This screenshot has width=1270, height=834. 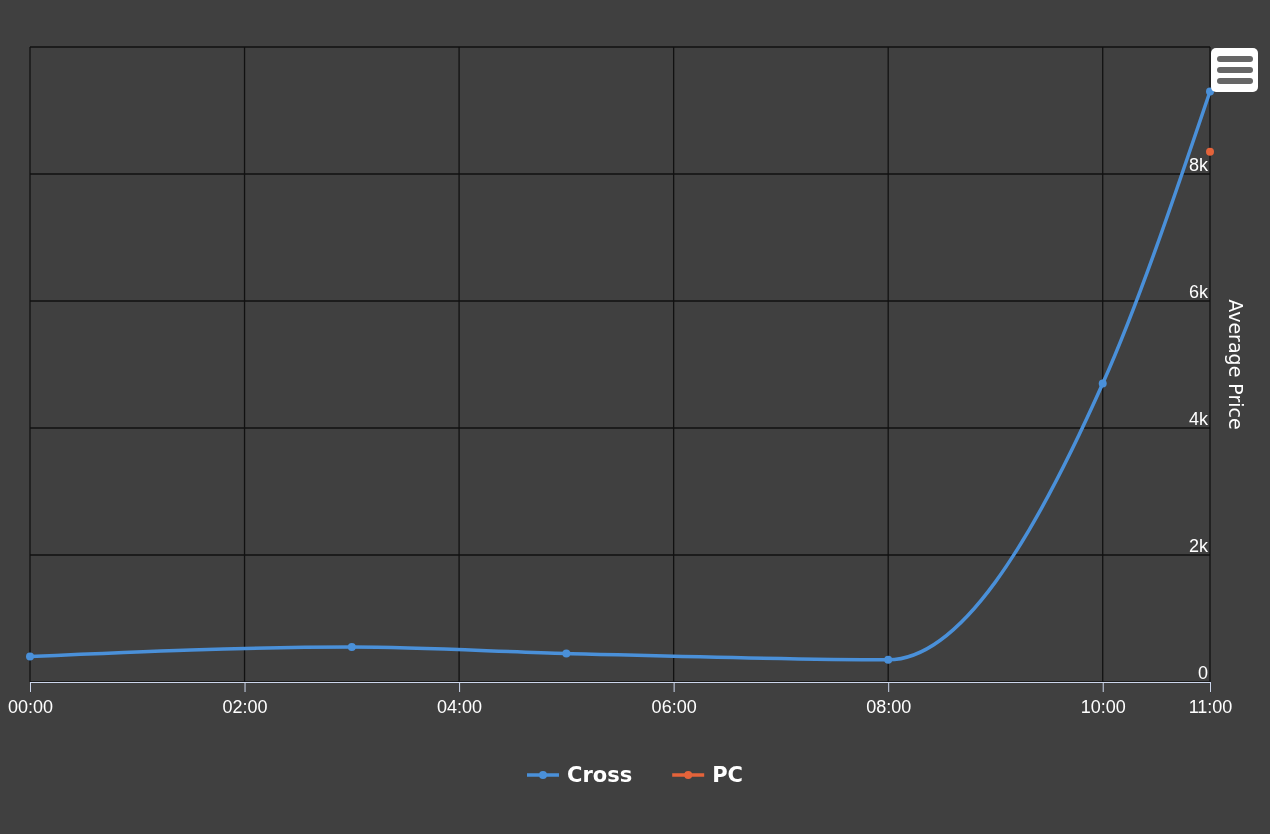 What do you see at coordinates (460, 706) in the screenshot?
I see `x-tick-label: 04:00` at bounding box center [460, 706].